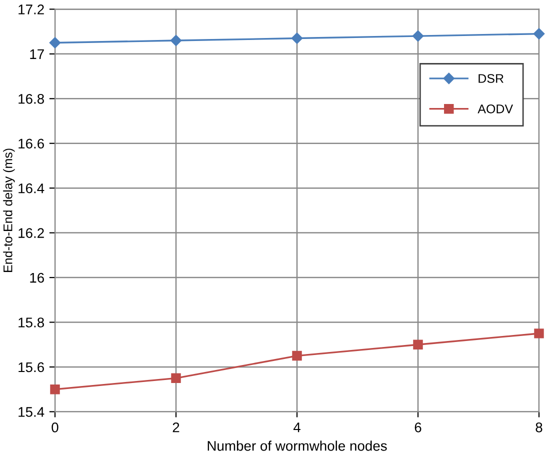 This screenshot has width=550, height=460. Describe the element at coordinates (37, 277) in the screenshot. I see `y-tick-label: 16` at that location.